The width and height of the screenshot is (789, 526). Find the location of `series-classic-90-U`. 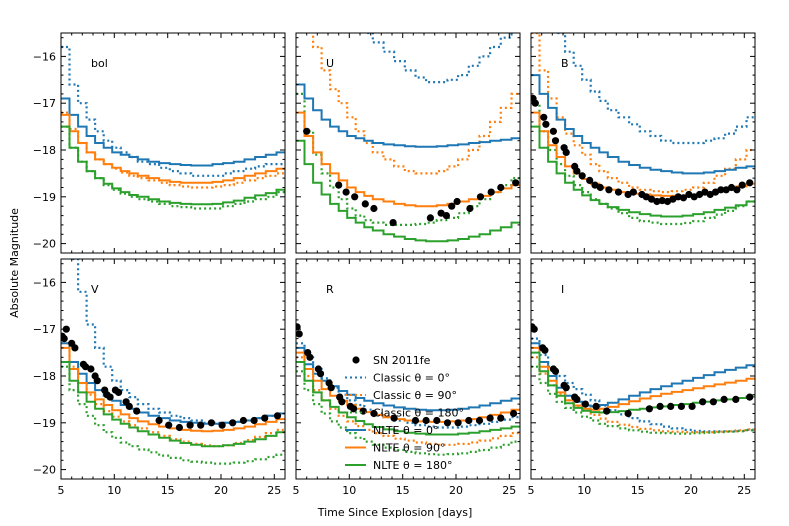

series-classic-90-U is located at coordinates (416, 104).